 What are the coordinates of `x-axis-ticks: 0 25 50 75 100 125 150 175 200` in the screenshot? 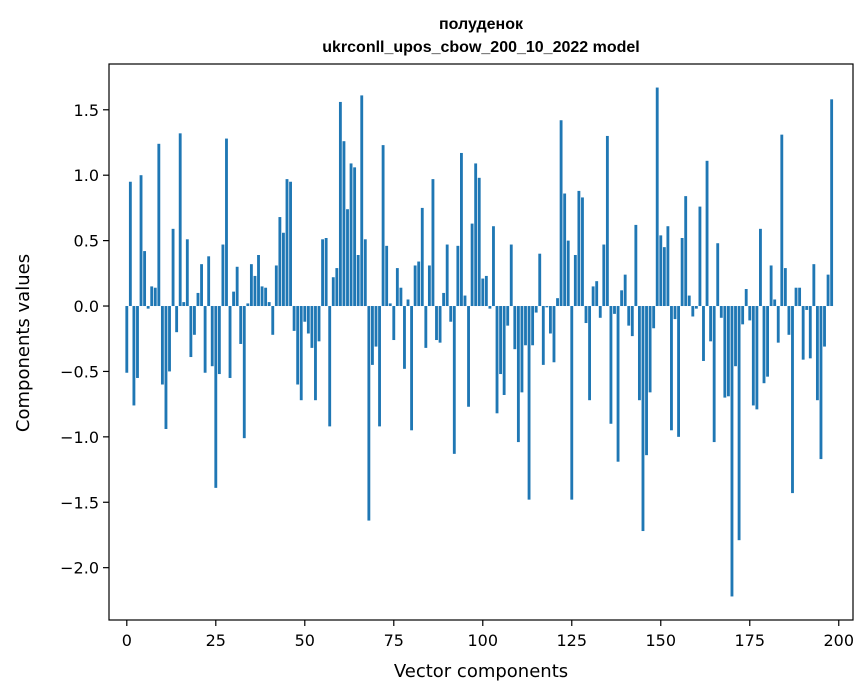 It's located at (488, 635).